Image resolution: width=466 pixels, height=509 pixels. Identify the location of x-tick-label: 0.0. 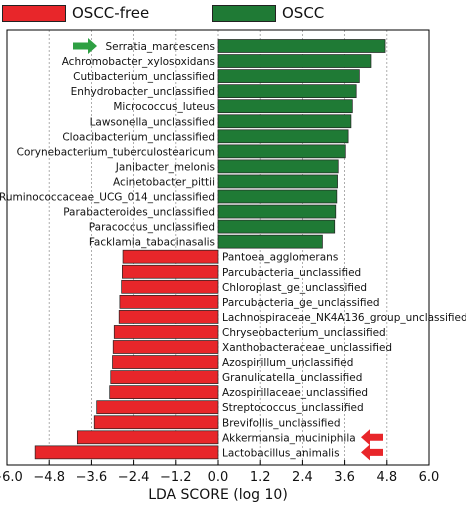
(218, 477).